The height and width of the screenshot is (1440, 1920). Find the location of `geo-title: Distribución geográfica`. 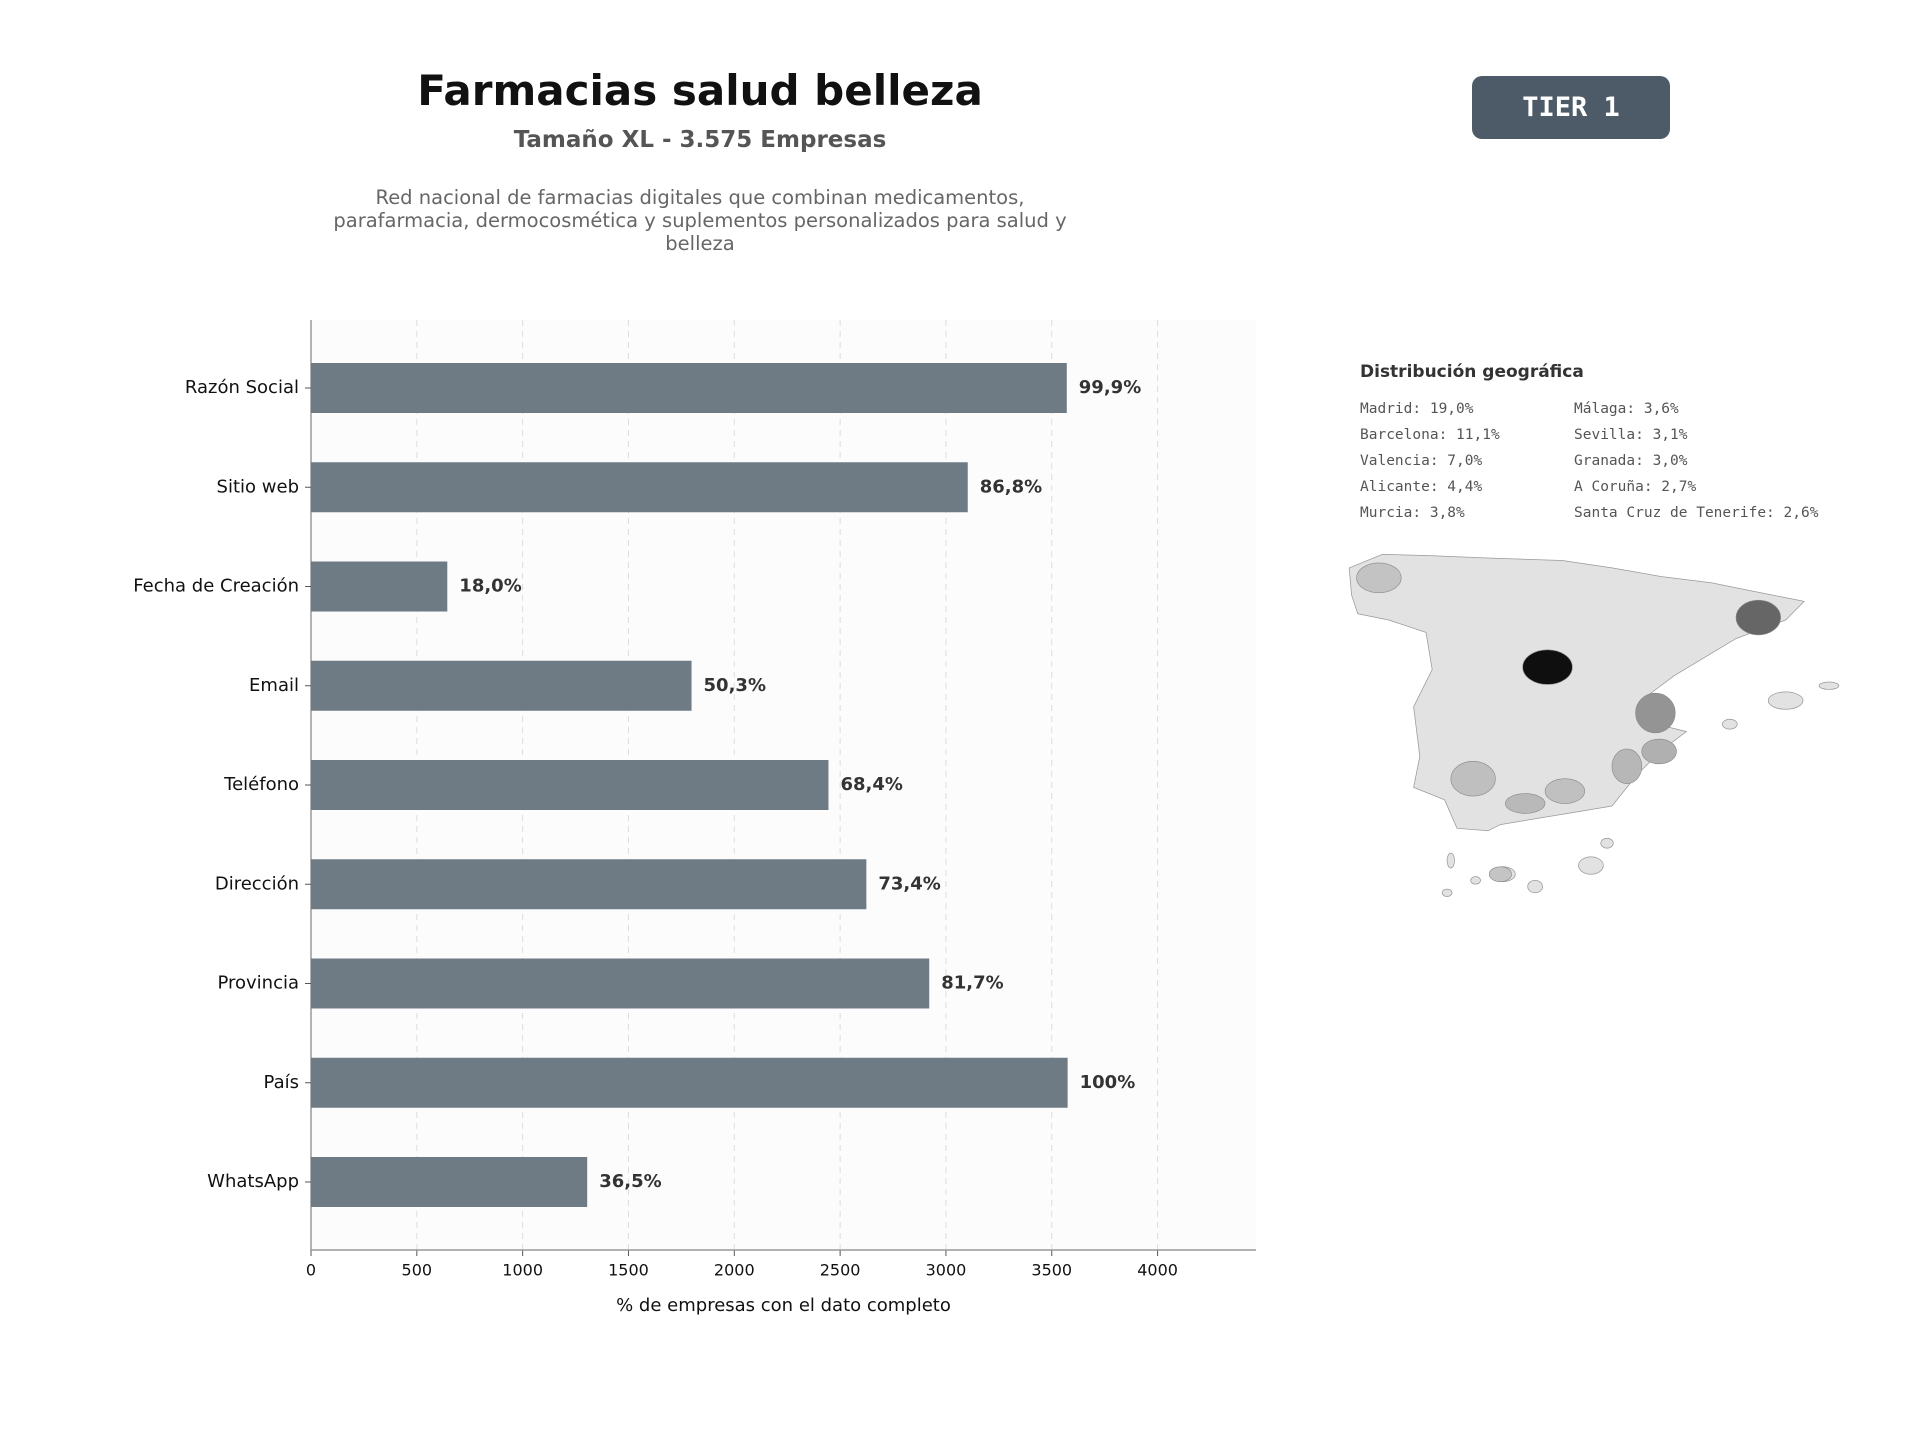

geo-title: Distribución geográfica is located at coordinates (1472, 372).